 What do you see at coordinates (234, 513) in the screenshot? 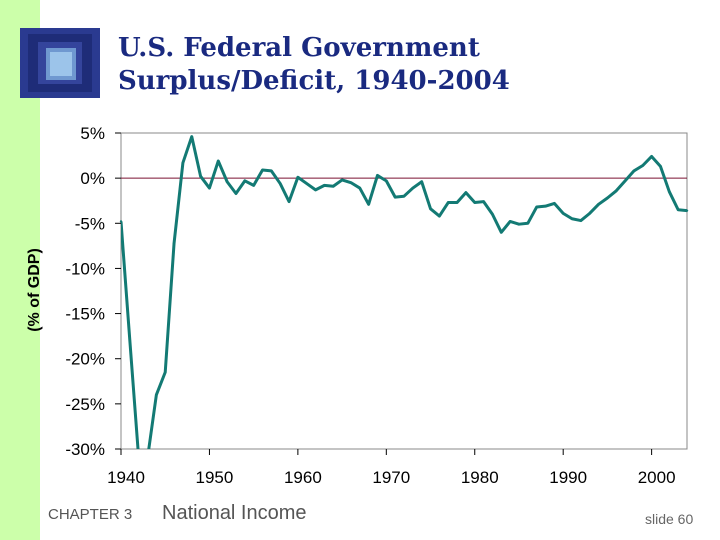
I see `footer-chapter-title: National Income` at bounding box center [234, 513].